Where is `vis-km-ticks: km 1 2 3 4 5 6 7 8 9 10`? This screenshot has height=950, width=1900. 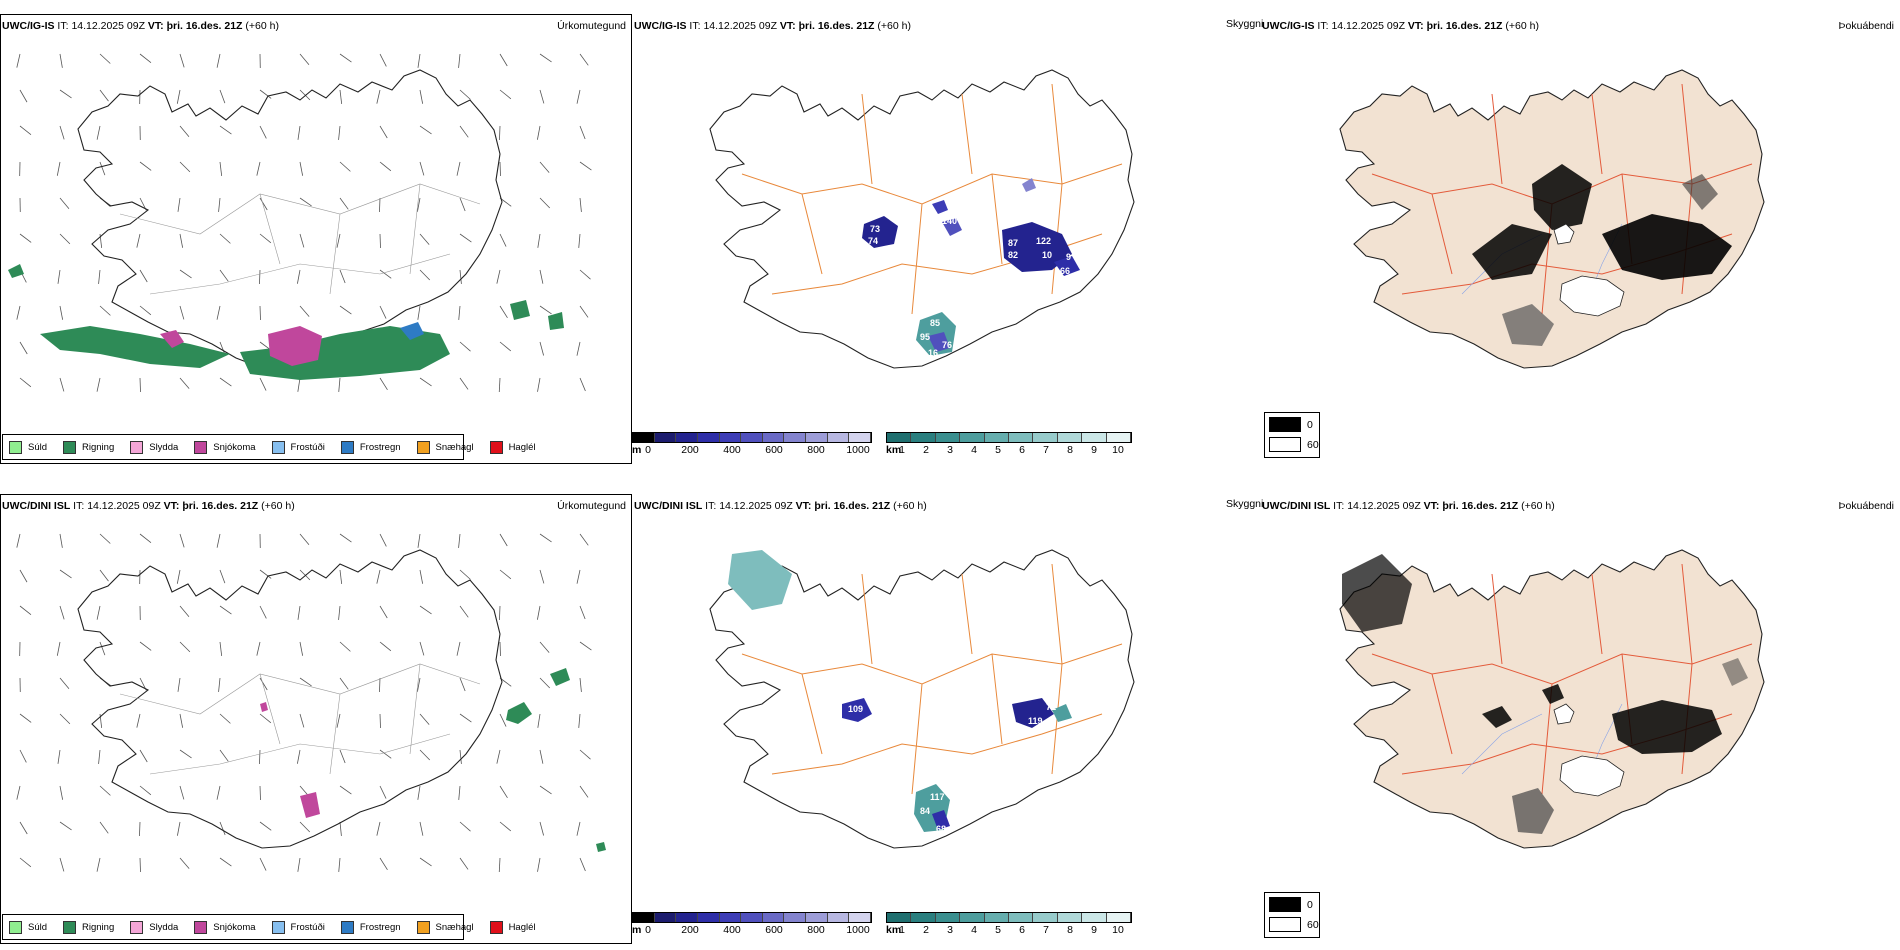
vis-km-ticks: km 1 2 3 4 5 6 7 8 9 10 is located at coordinates (1009, 450).